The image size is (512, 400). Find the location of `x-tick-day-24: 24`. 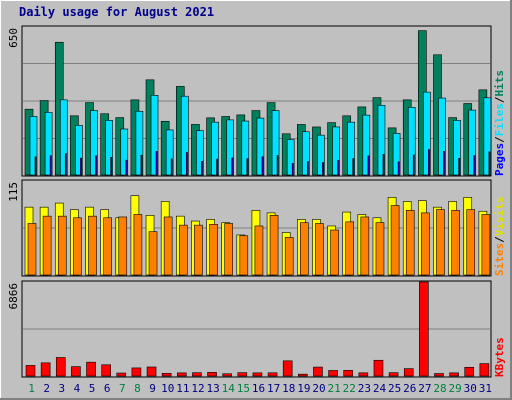

x-tick-day-24: 24 is located at coordinates (380, 388).